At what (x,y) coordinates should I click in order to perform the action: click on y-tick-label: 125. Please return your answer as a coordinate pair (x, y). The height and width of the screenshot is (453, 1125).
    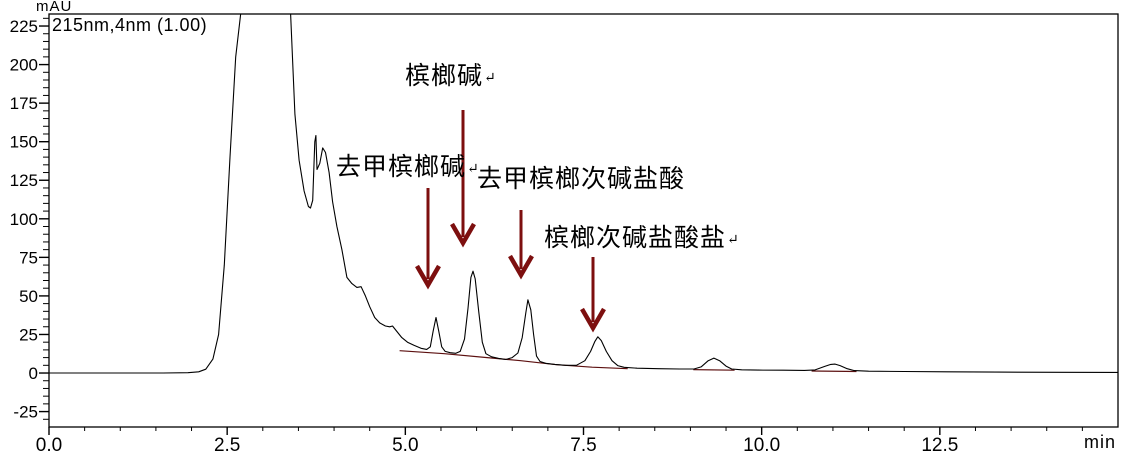
    Looking at the image, I should click on (24, 180).